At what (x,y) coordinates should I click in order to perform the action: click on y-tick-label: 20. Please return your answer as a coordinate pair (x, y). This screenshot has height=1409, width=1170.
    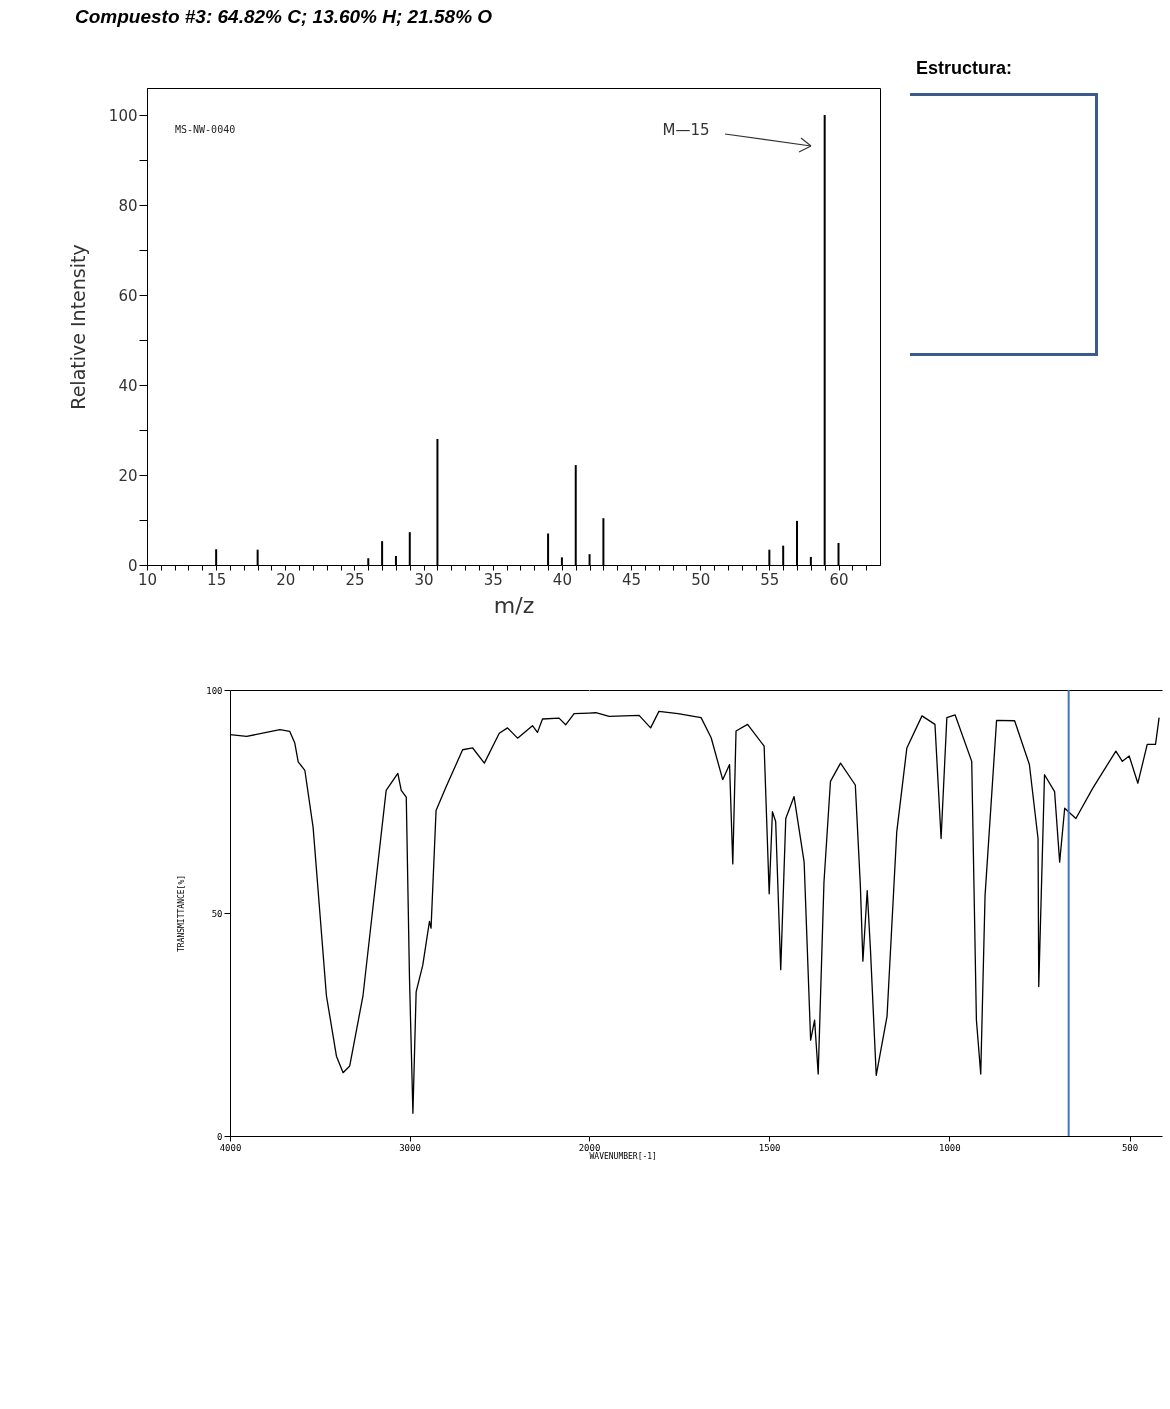
    Looking at the image, I should click on (128, 475).